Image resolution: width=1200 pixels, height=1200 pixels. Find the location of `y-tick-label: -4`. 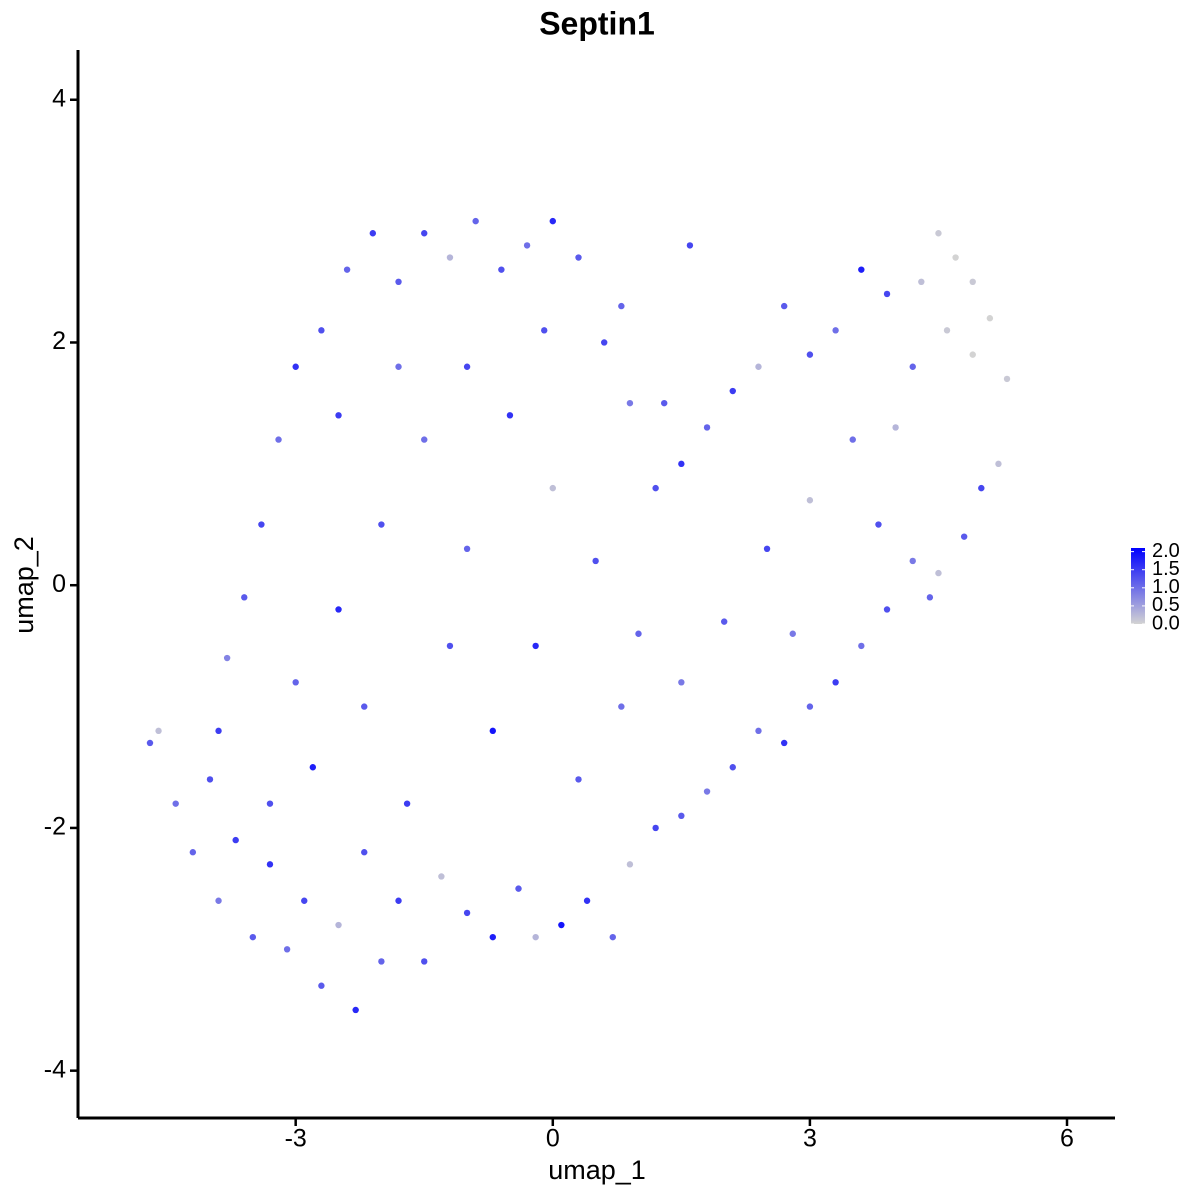

y-tick-label: -4 is located at coordinates (55, 1069).